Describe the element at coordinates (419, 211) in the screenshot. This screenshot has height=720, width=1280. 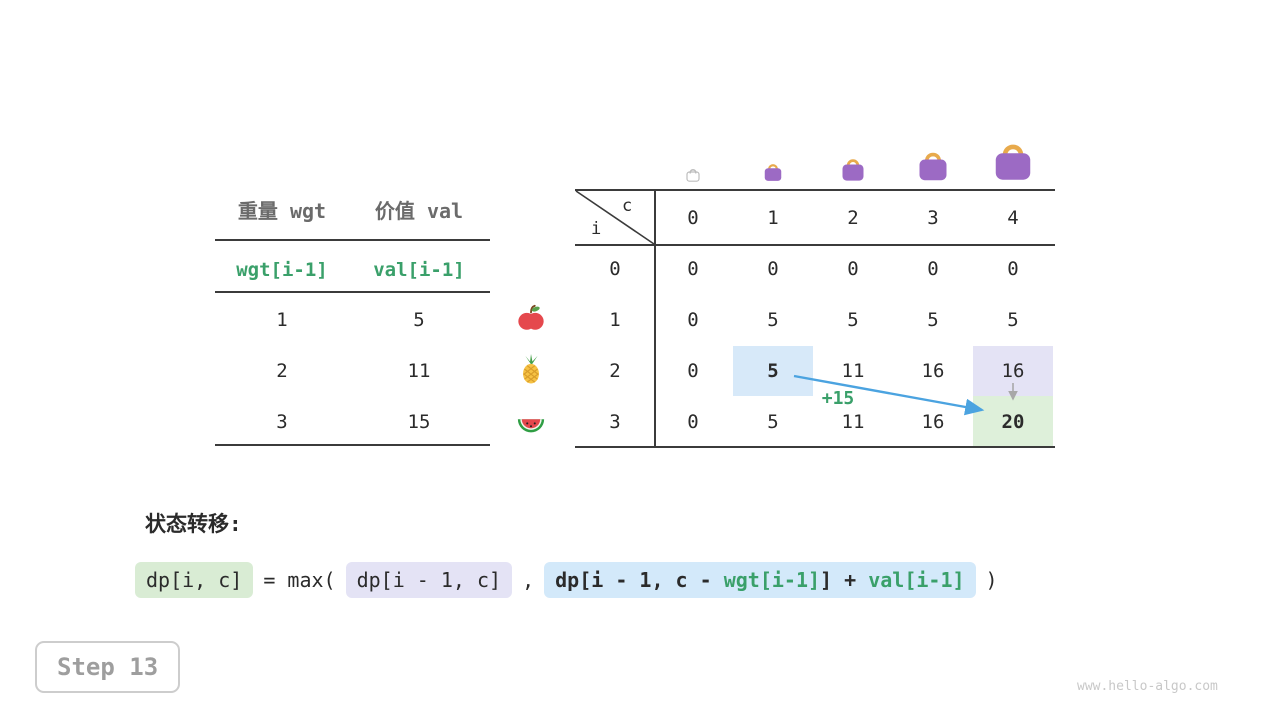
I see `items-header-val: 价值 val` at that location.